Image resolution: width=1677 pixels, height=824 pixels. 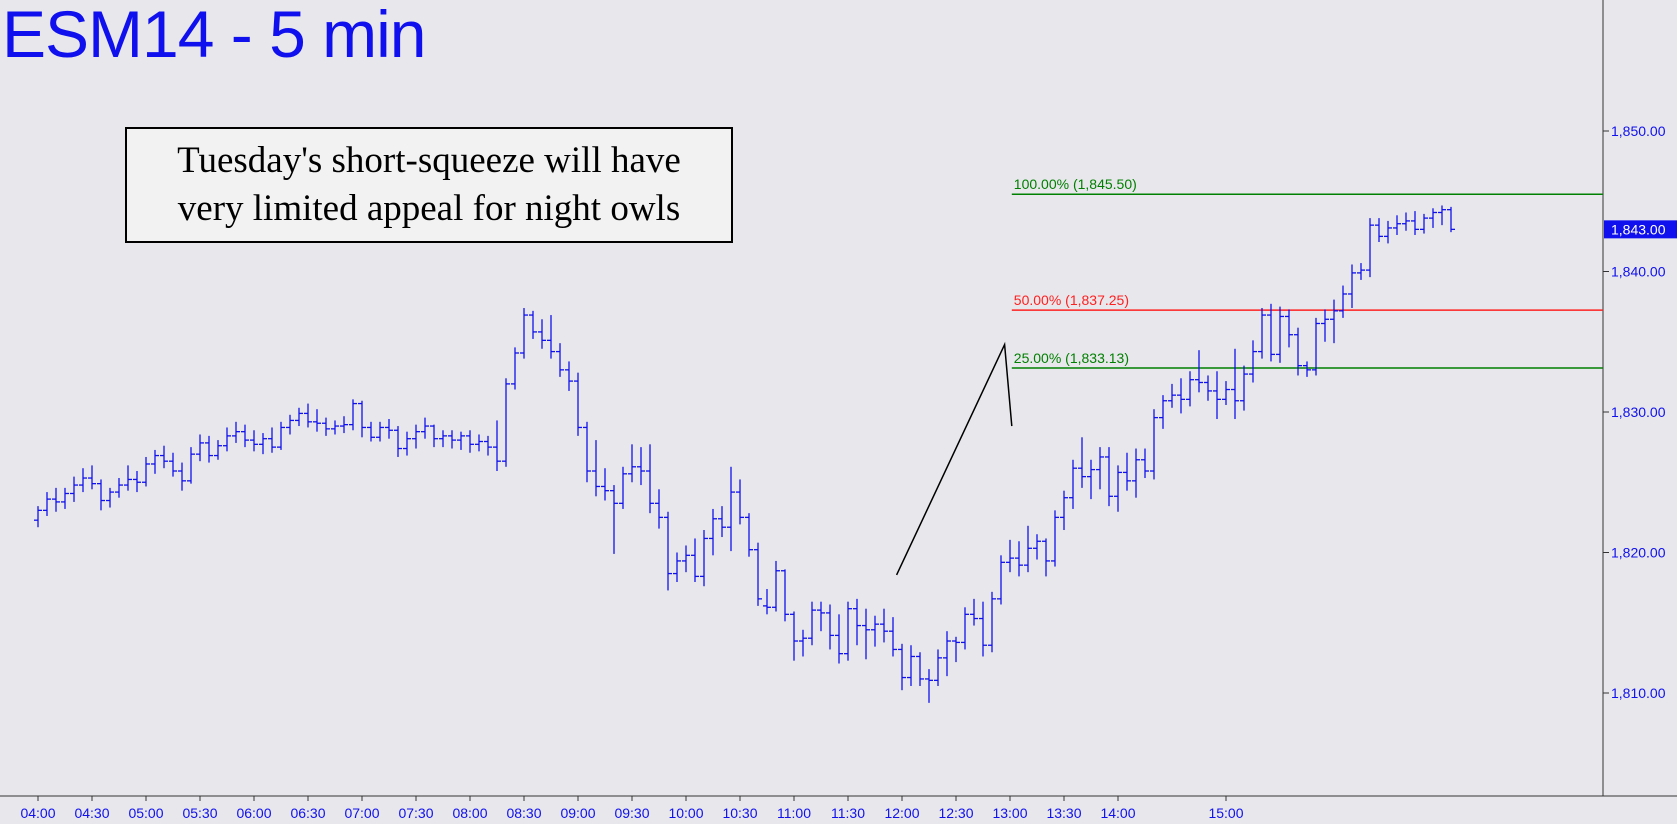 What do you see at coordinates (429, 208) in the screenshot?
I see `annotation-line-2: very limited appeal for night owls` at bounding box center [429, 208].